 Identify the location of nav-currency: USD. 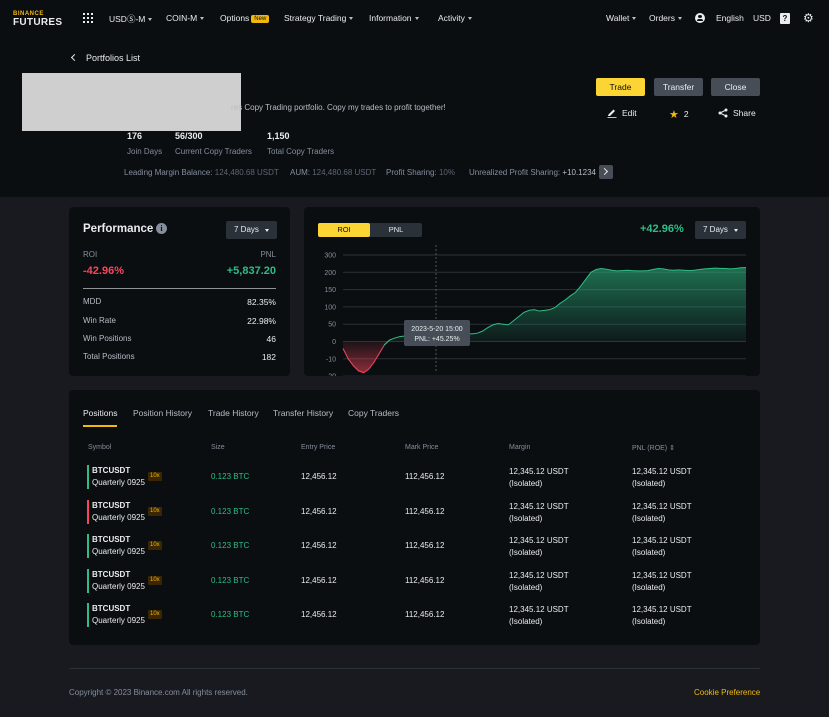
(762, 18).